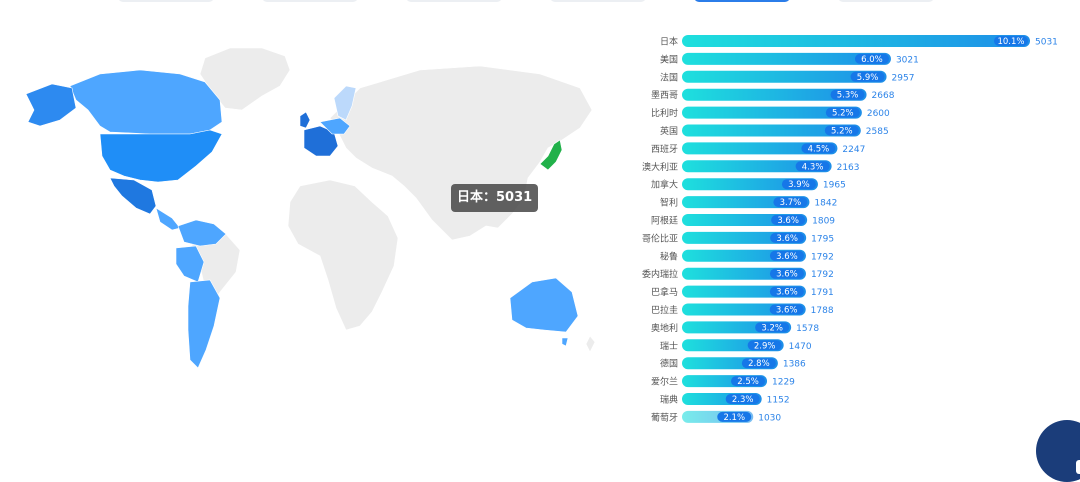 The image size is (1080, 482). What do you see at coordinates (825, 204) in the screenshot?
I see `bar-value-label: 1842` at bounding box center [825, 204].